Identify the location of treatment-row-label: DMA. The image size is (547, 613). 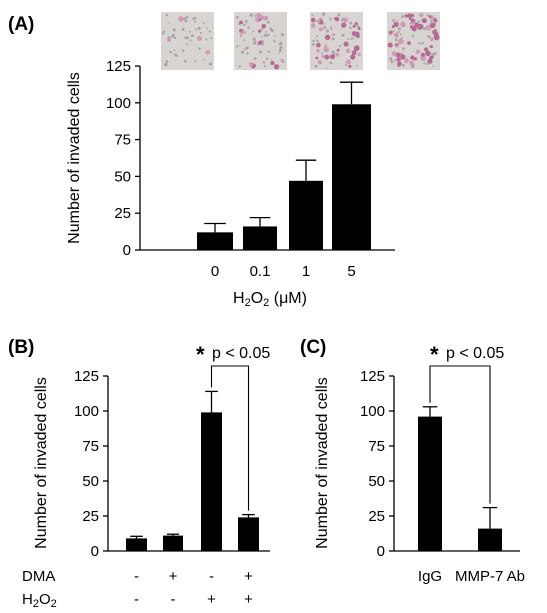
(38, 576).